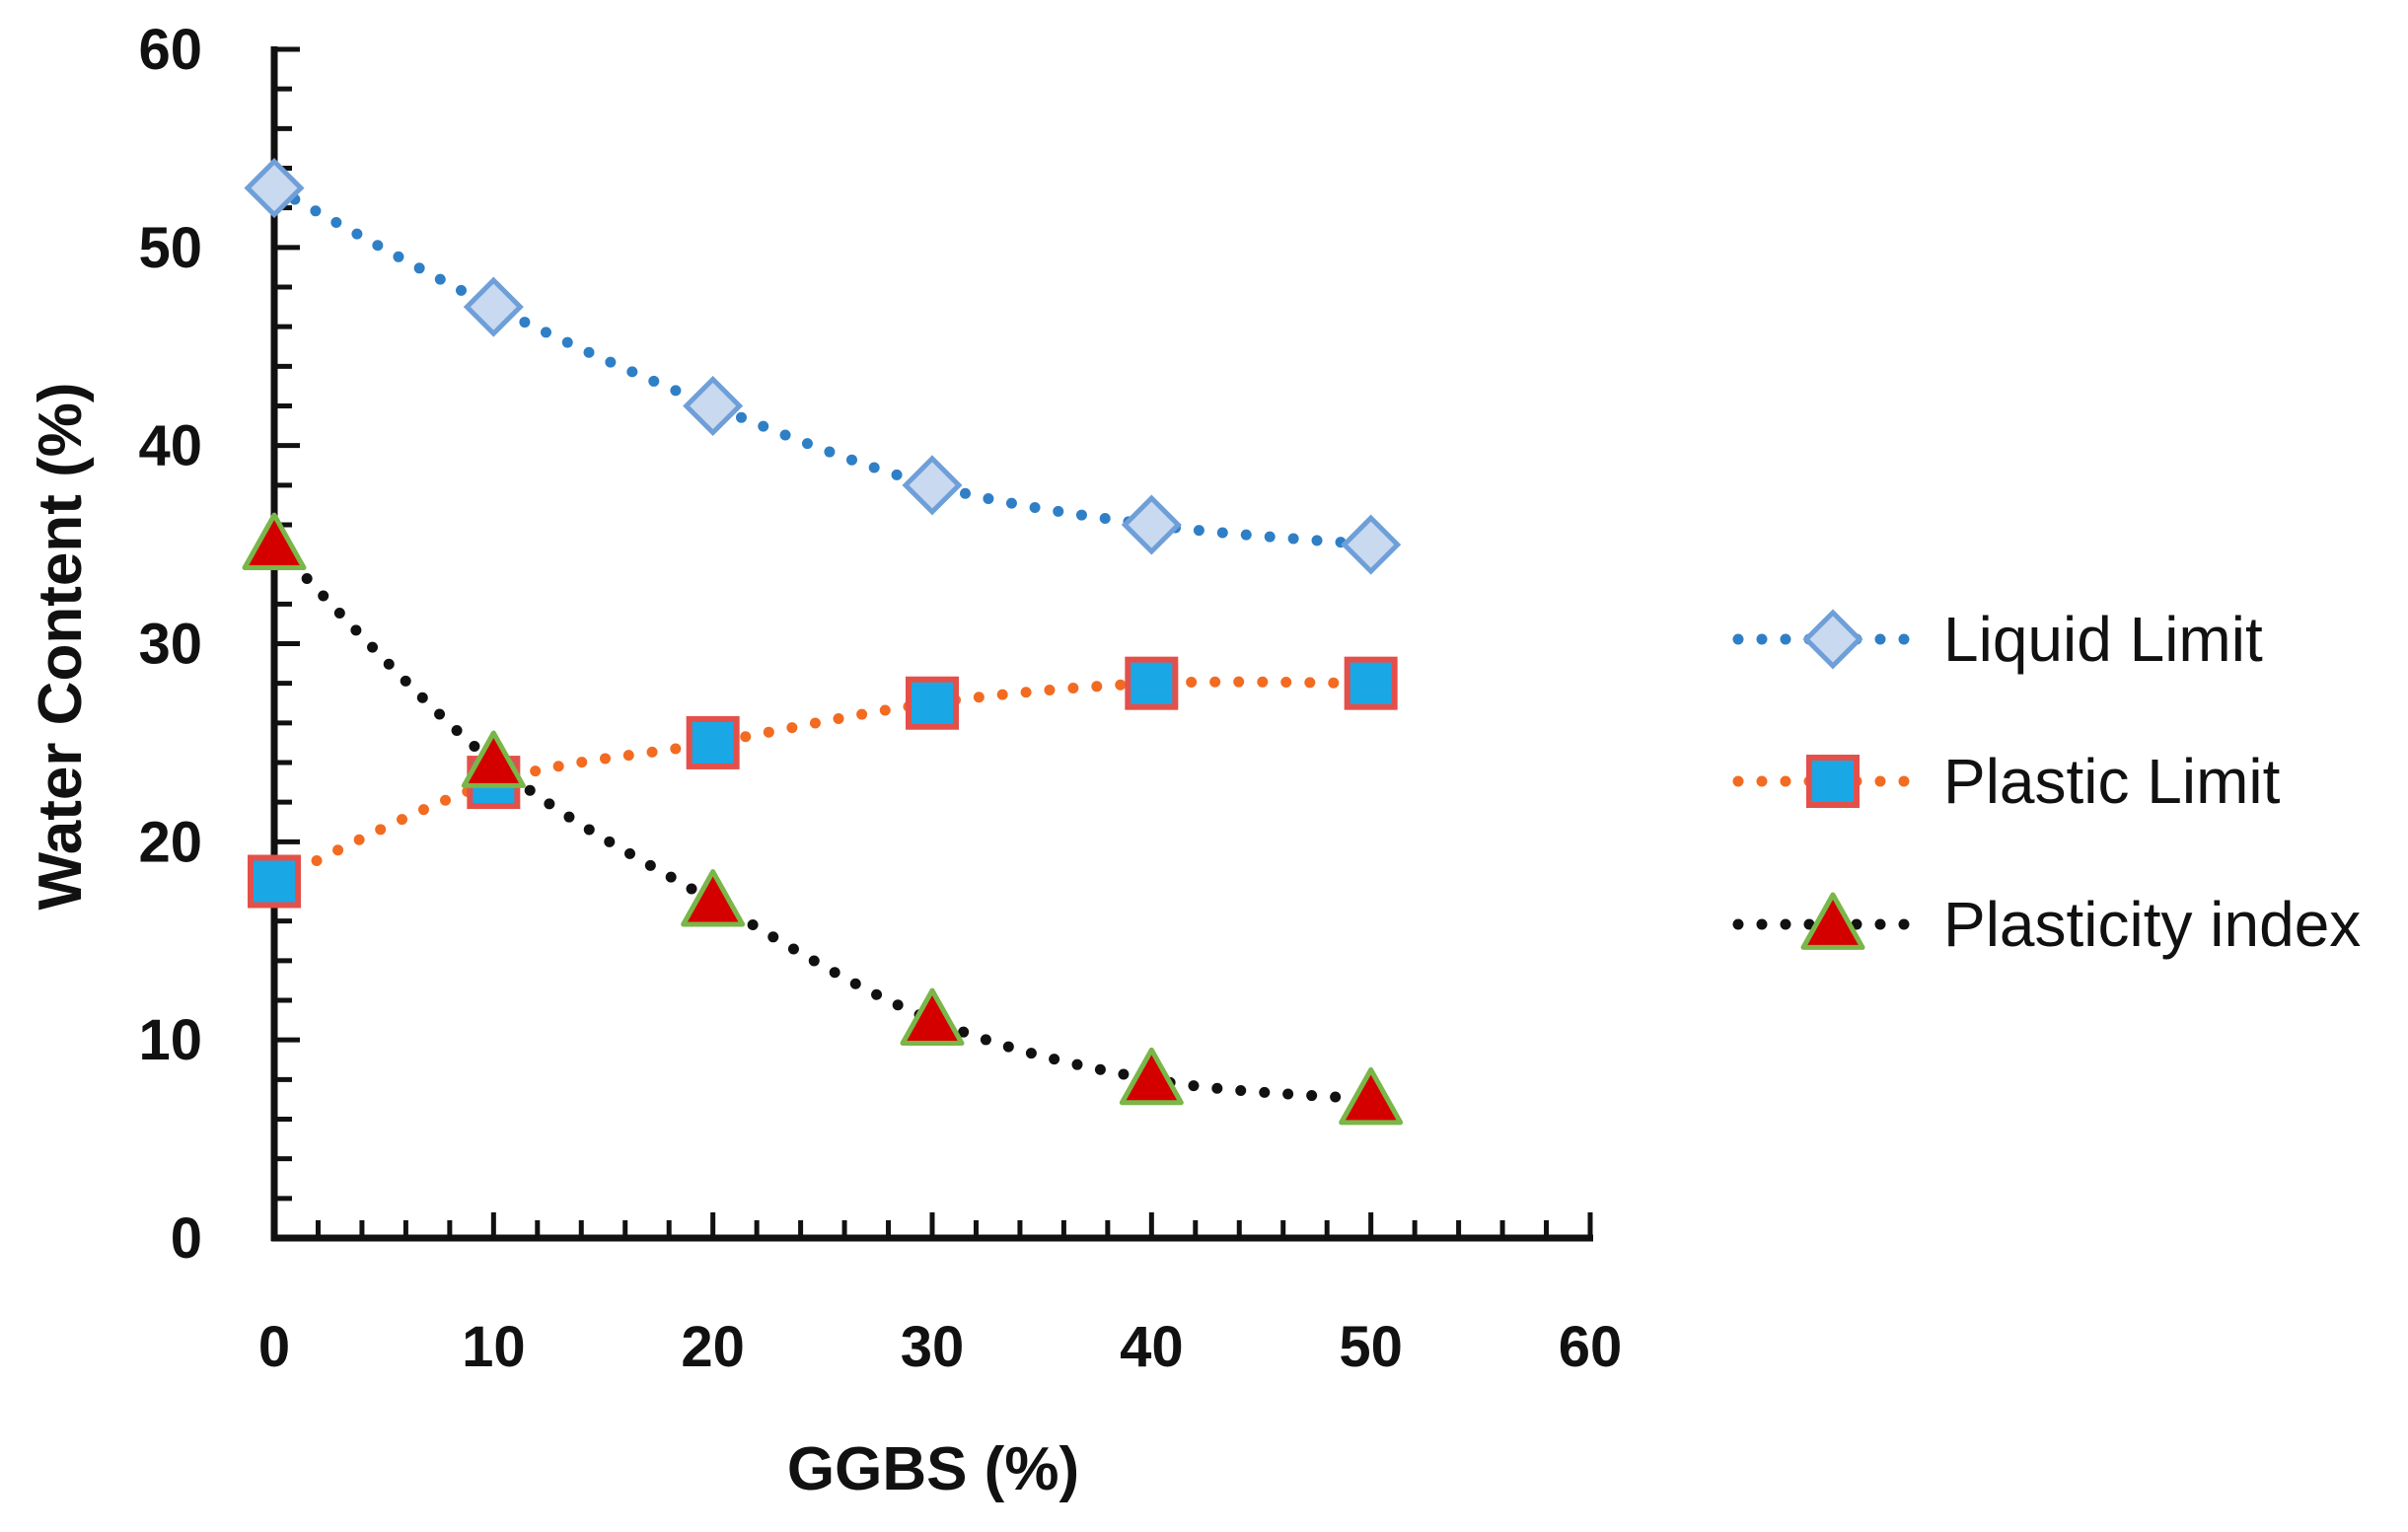 The height and width of the screenshot is (1532, 2408). I want to click on legend-item-liquid-limit: Liquid Limit, so click(1997, 640).